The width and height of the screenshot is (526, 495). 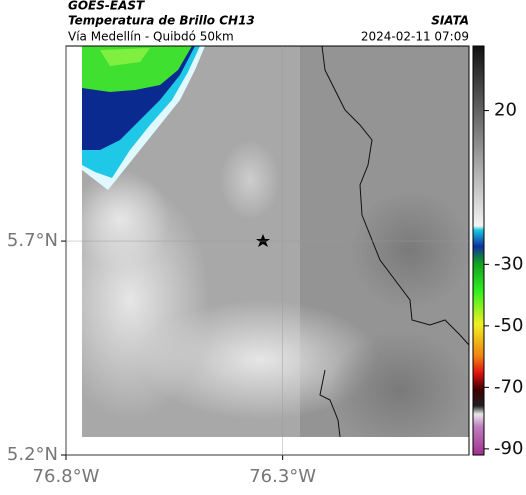 I want to click on location-marker, so click(x=263, y=240).